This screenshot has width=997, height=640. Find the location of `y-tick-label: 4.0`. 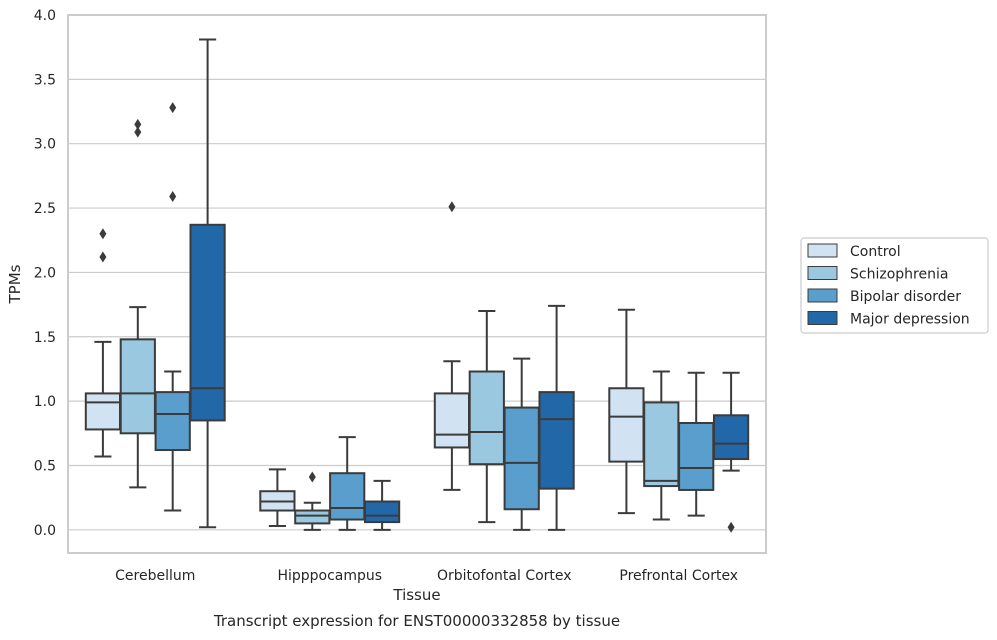

y-tick-label: 4.0 is located at coordinates (45, 16).